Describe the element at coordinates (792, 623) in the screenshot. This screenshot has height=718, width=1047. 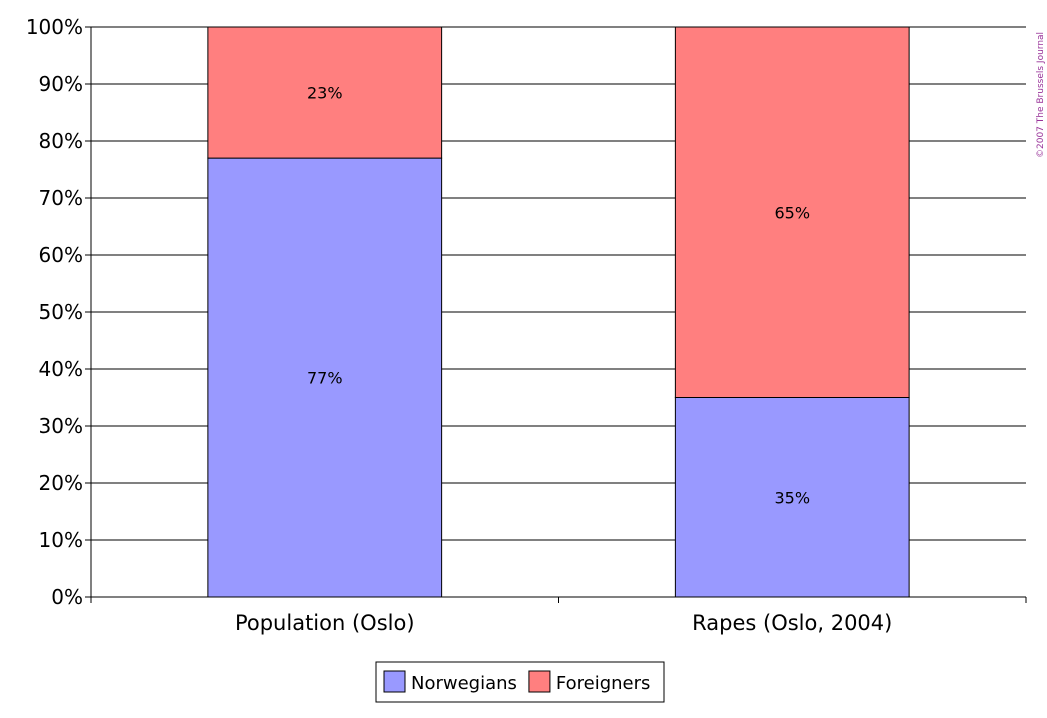
I see `category-label: Rapes (Oslo, 2004)` at that location.